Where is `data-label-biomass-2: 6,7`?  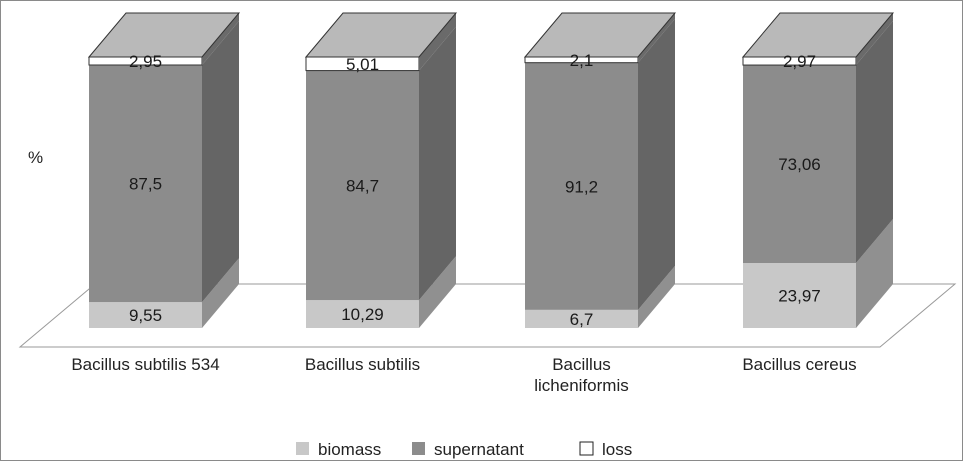
data-label-biomass-2: 6,7 is located at coordinates (582, 319).